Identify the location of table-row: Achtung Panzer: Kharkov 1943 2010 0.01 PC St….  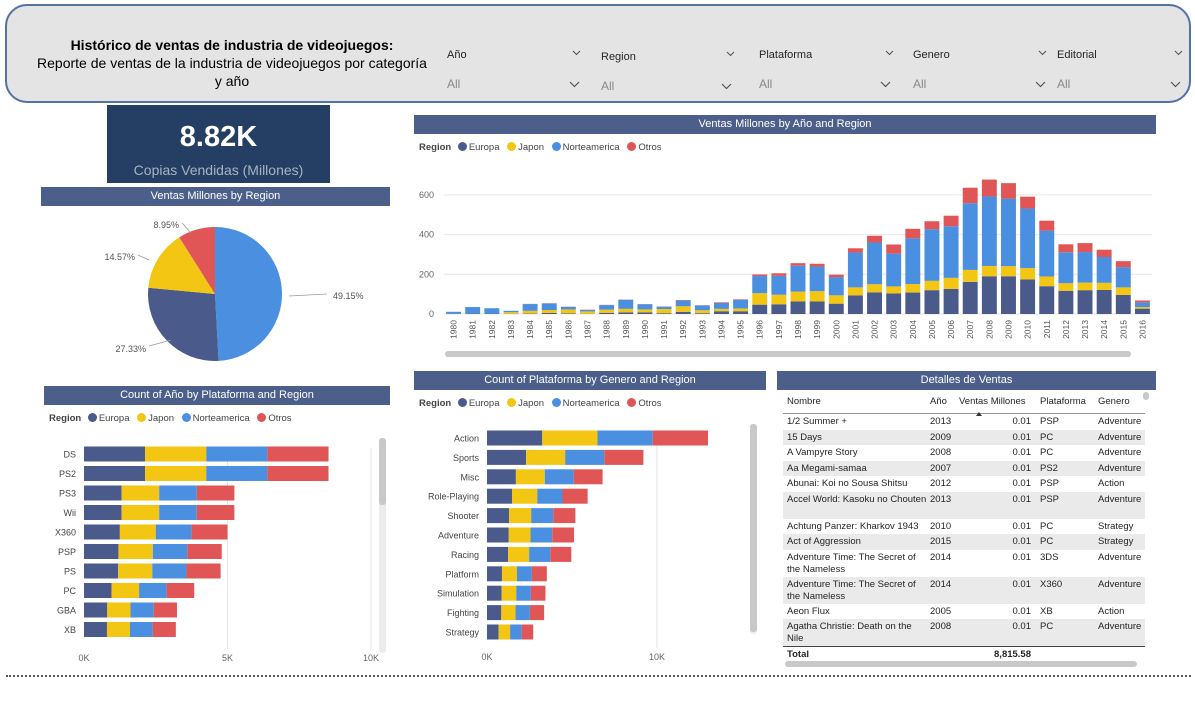
(964, 527).